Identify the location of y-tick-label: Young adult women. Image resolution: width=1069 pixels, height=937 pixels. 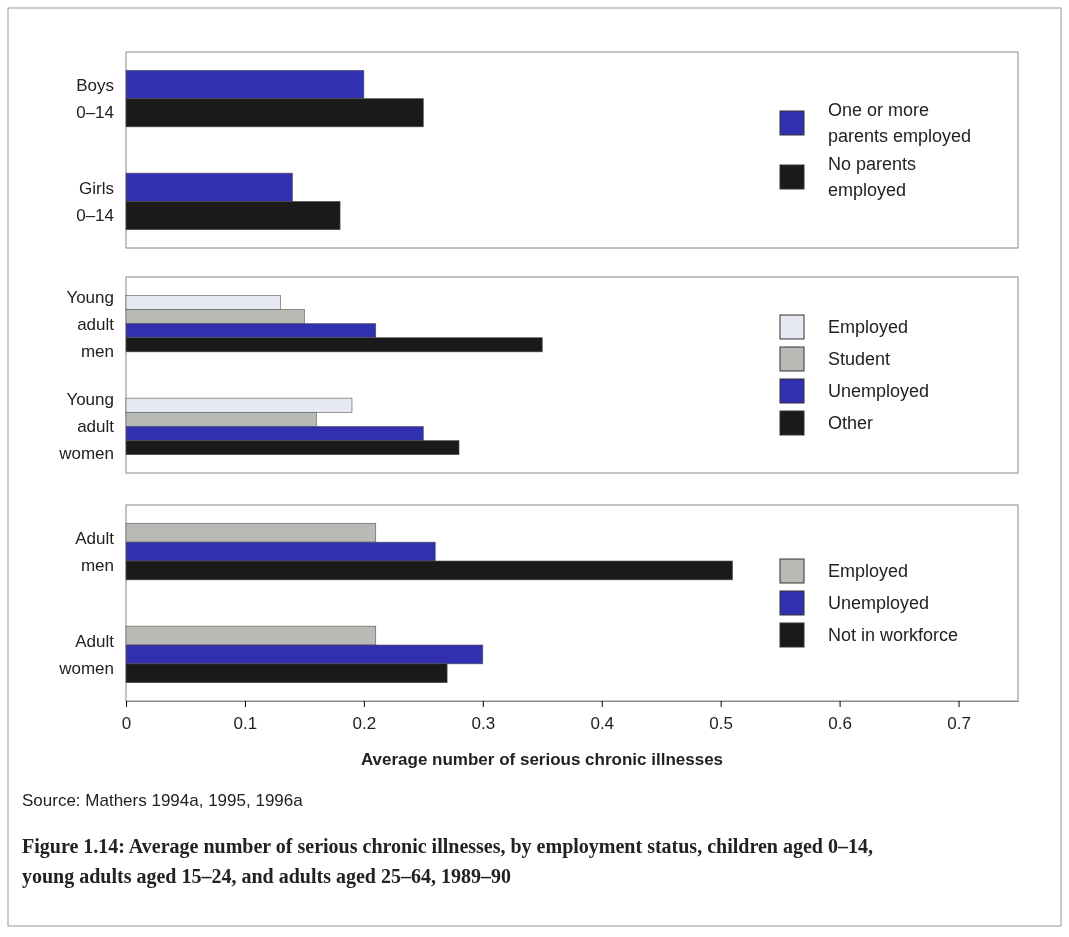
(86, 427).